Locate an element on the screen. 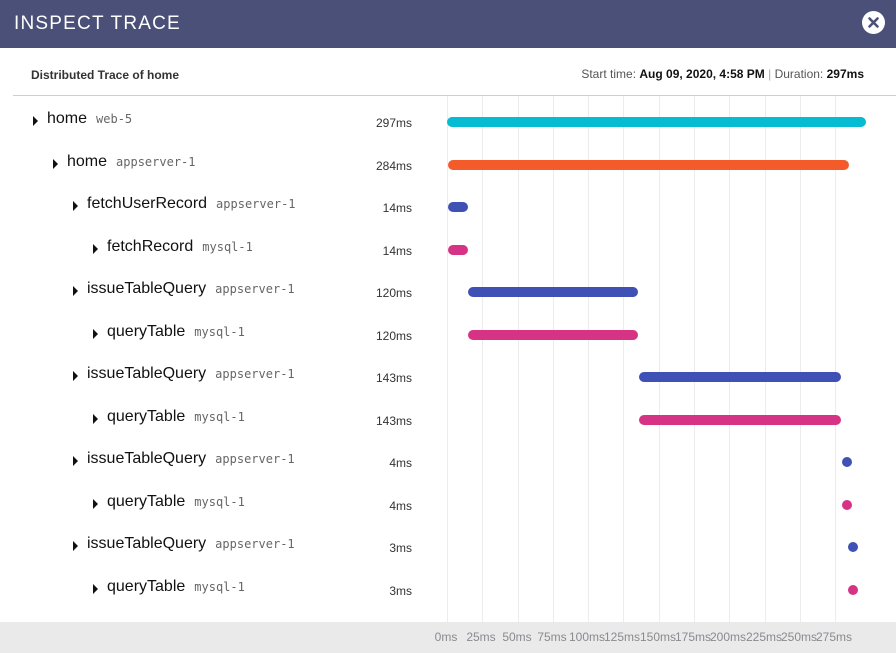 This screenshot has height=653, width=896. close-button is located at coordinates (873, 22).